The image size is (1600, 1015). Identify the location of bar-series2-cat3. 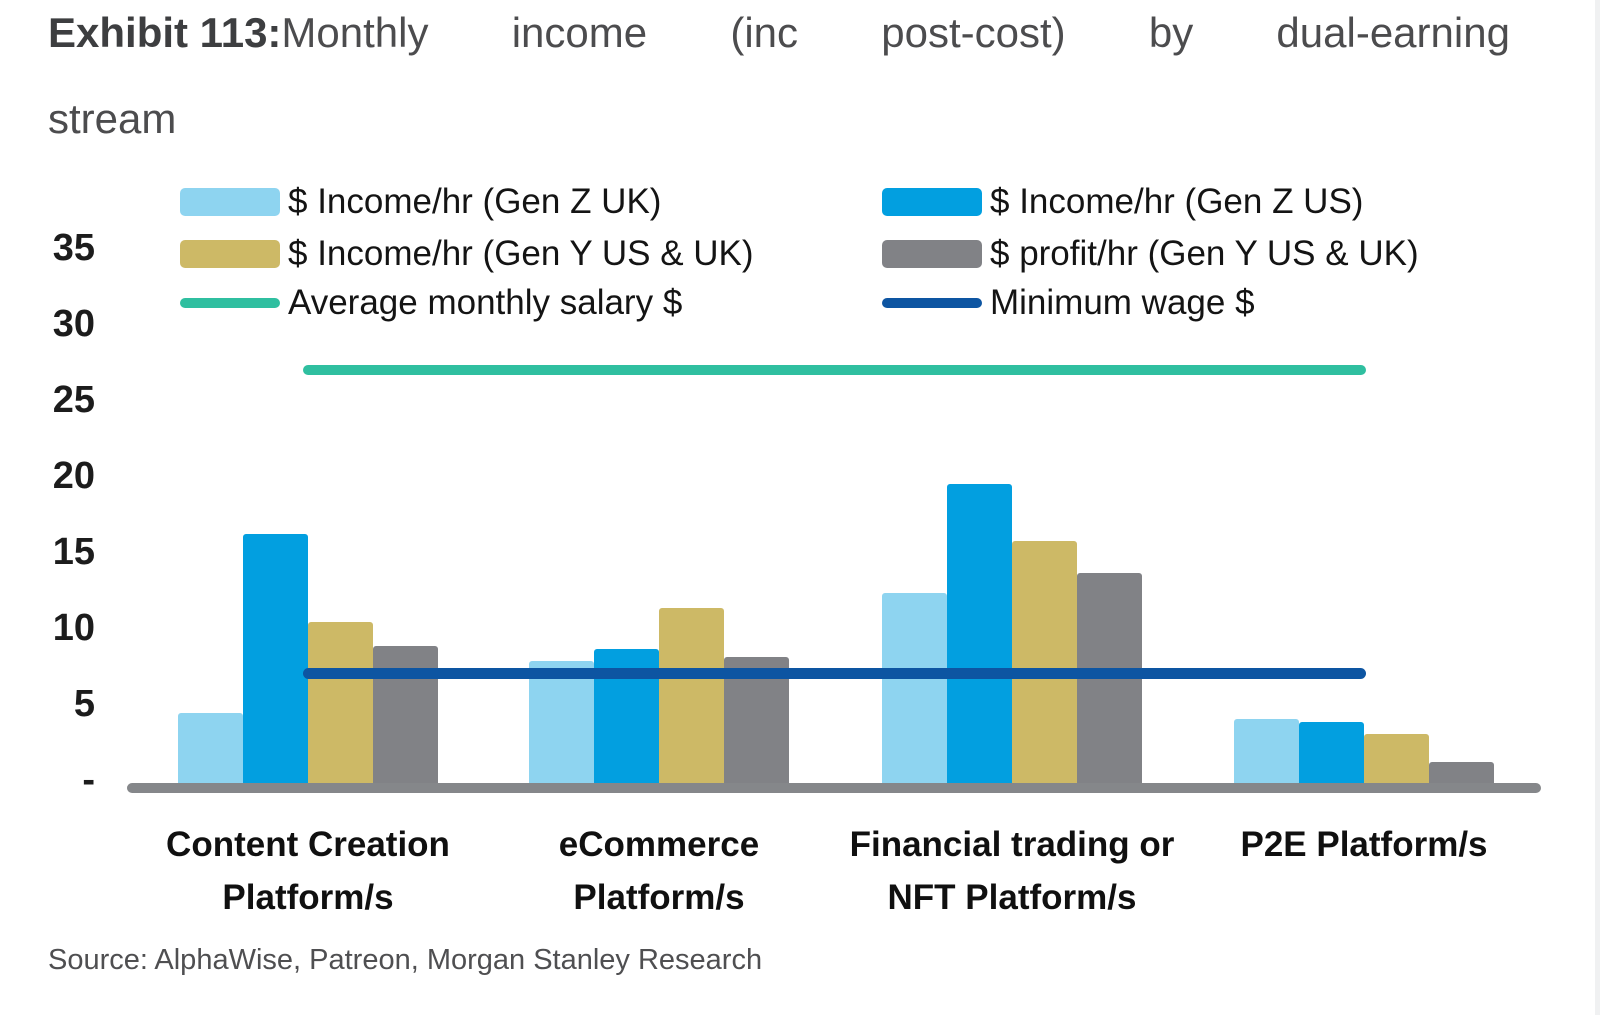
(979, 633).